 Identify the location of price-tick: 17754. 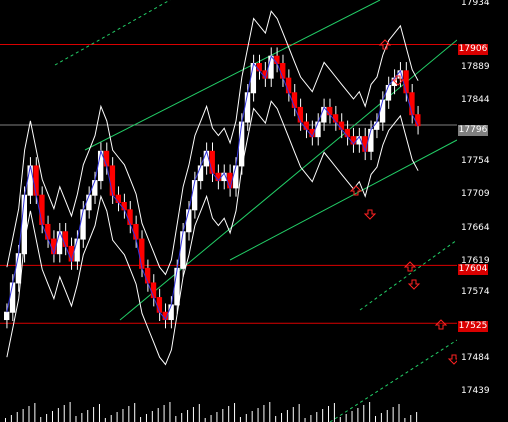
(475, 161).